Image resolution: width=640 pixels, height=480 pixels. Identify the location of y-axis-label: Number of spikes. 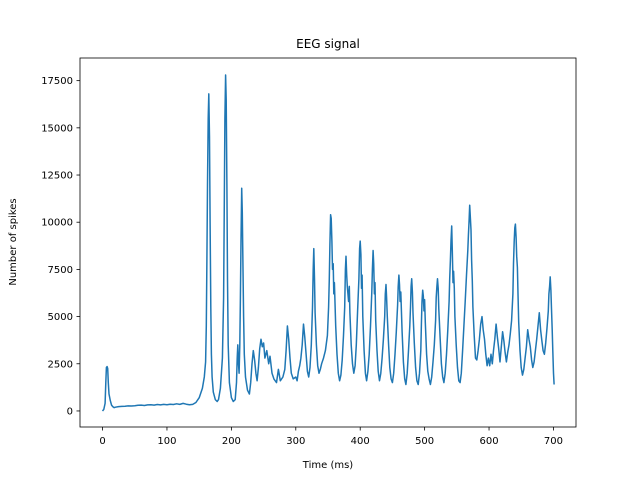
(13, 241).